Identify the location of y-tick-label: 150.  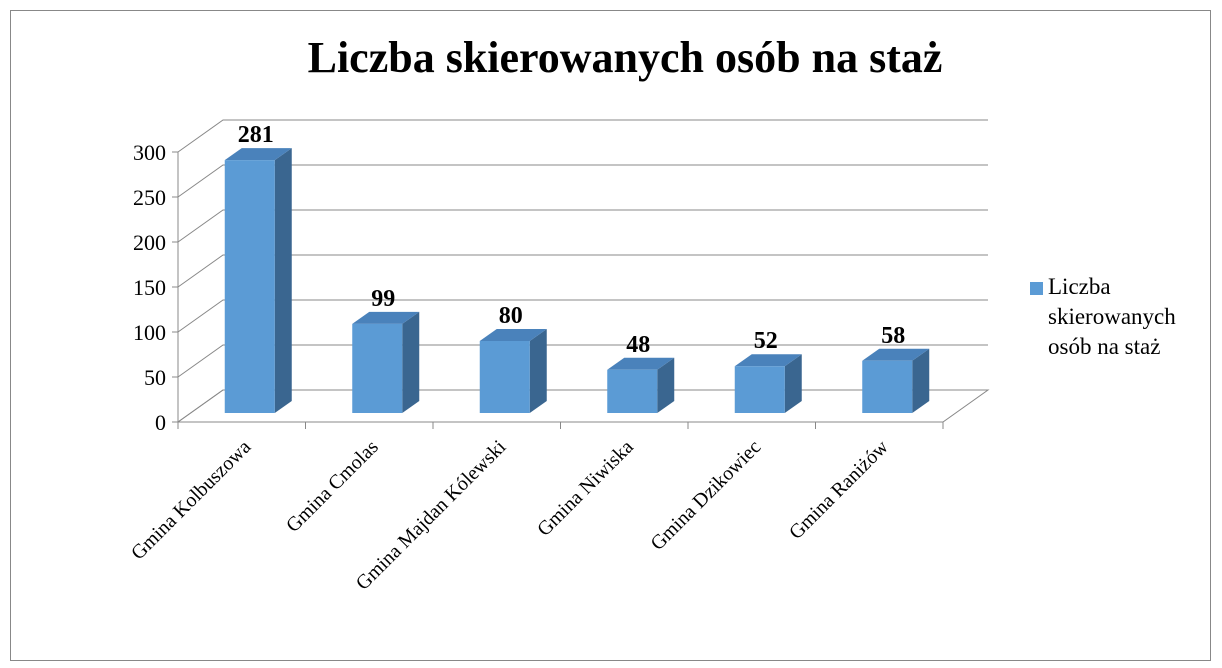
(149, 287).